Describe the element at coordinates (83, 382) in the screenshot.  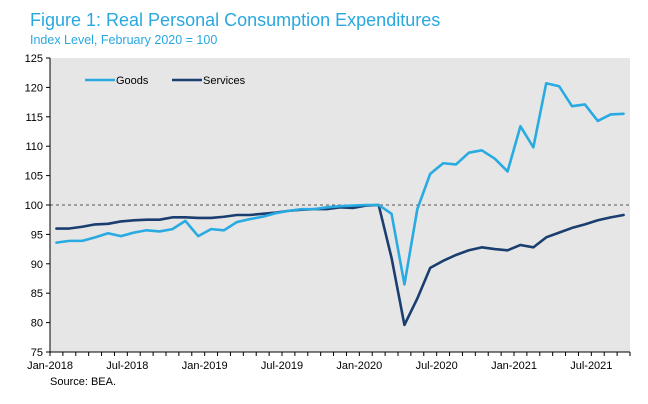
I see `source-note: Source: BEA.` at that location.